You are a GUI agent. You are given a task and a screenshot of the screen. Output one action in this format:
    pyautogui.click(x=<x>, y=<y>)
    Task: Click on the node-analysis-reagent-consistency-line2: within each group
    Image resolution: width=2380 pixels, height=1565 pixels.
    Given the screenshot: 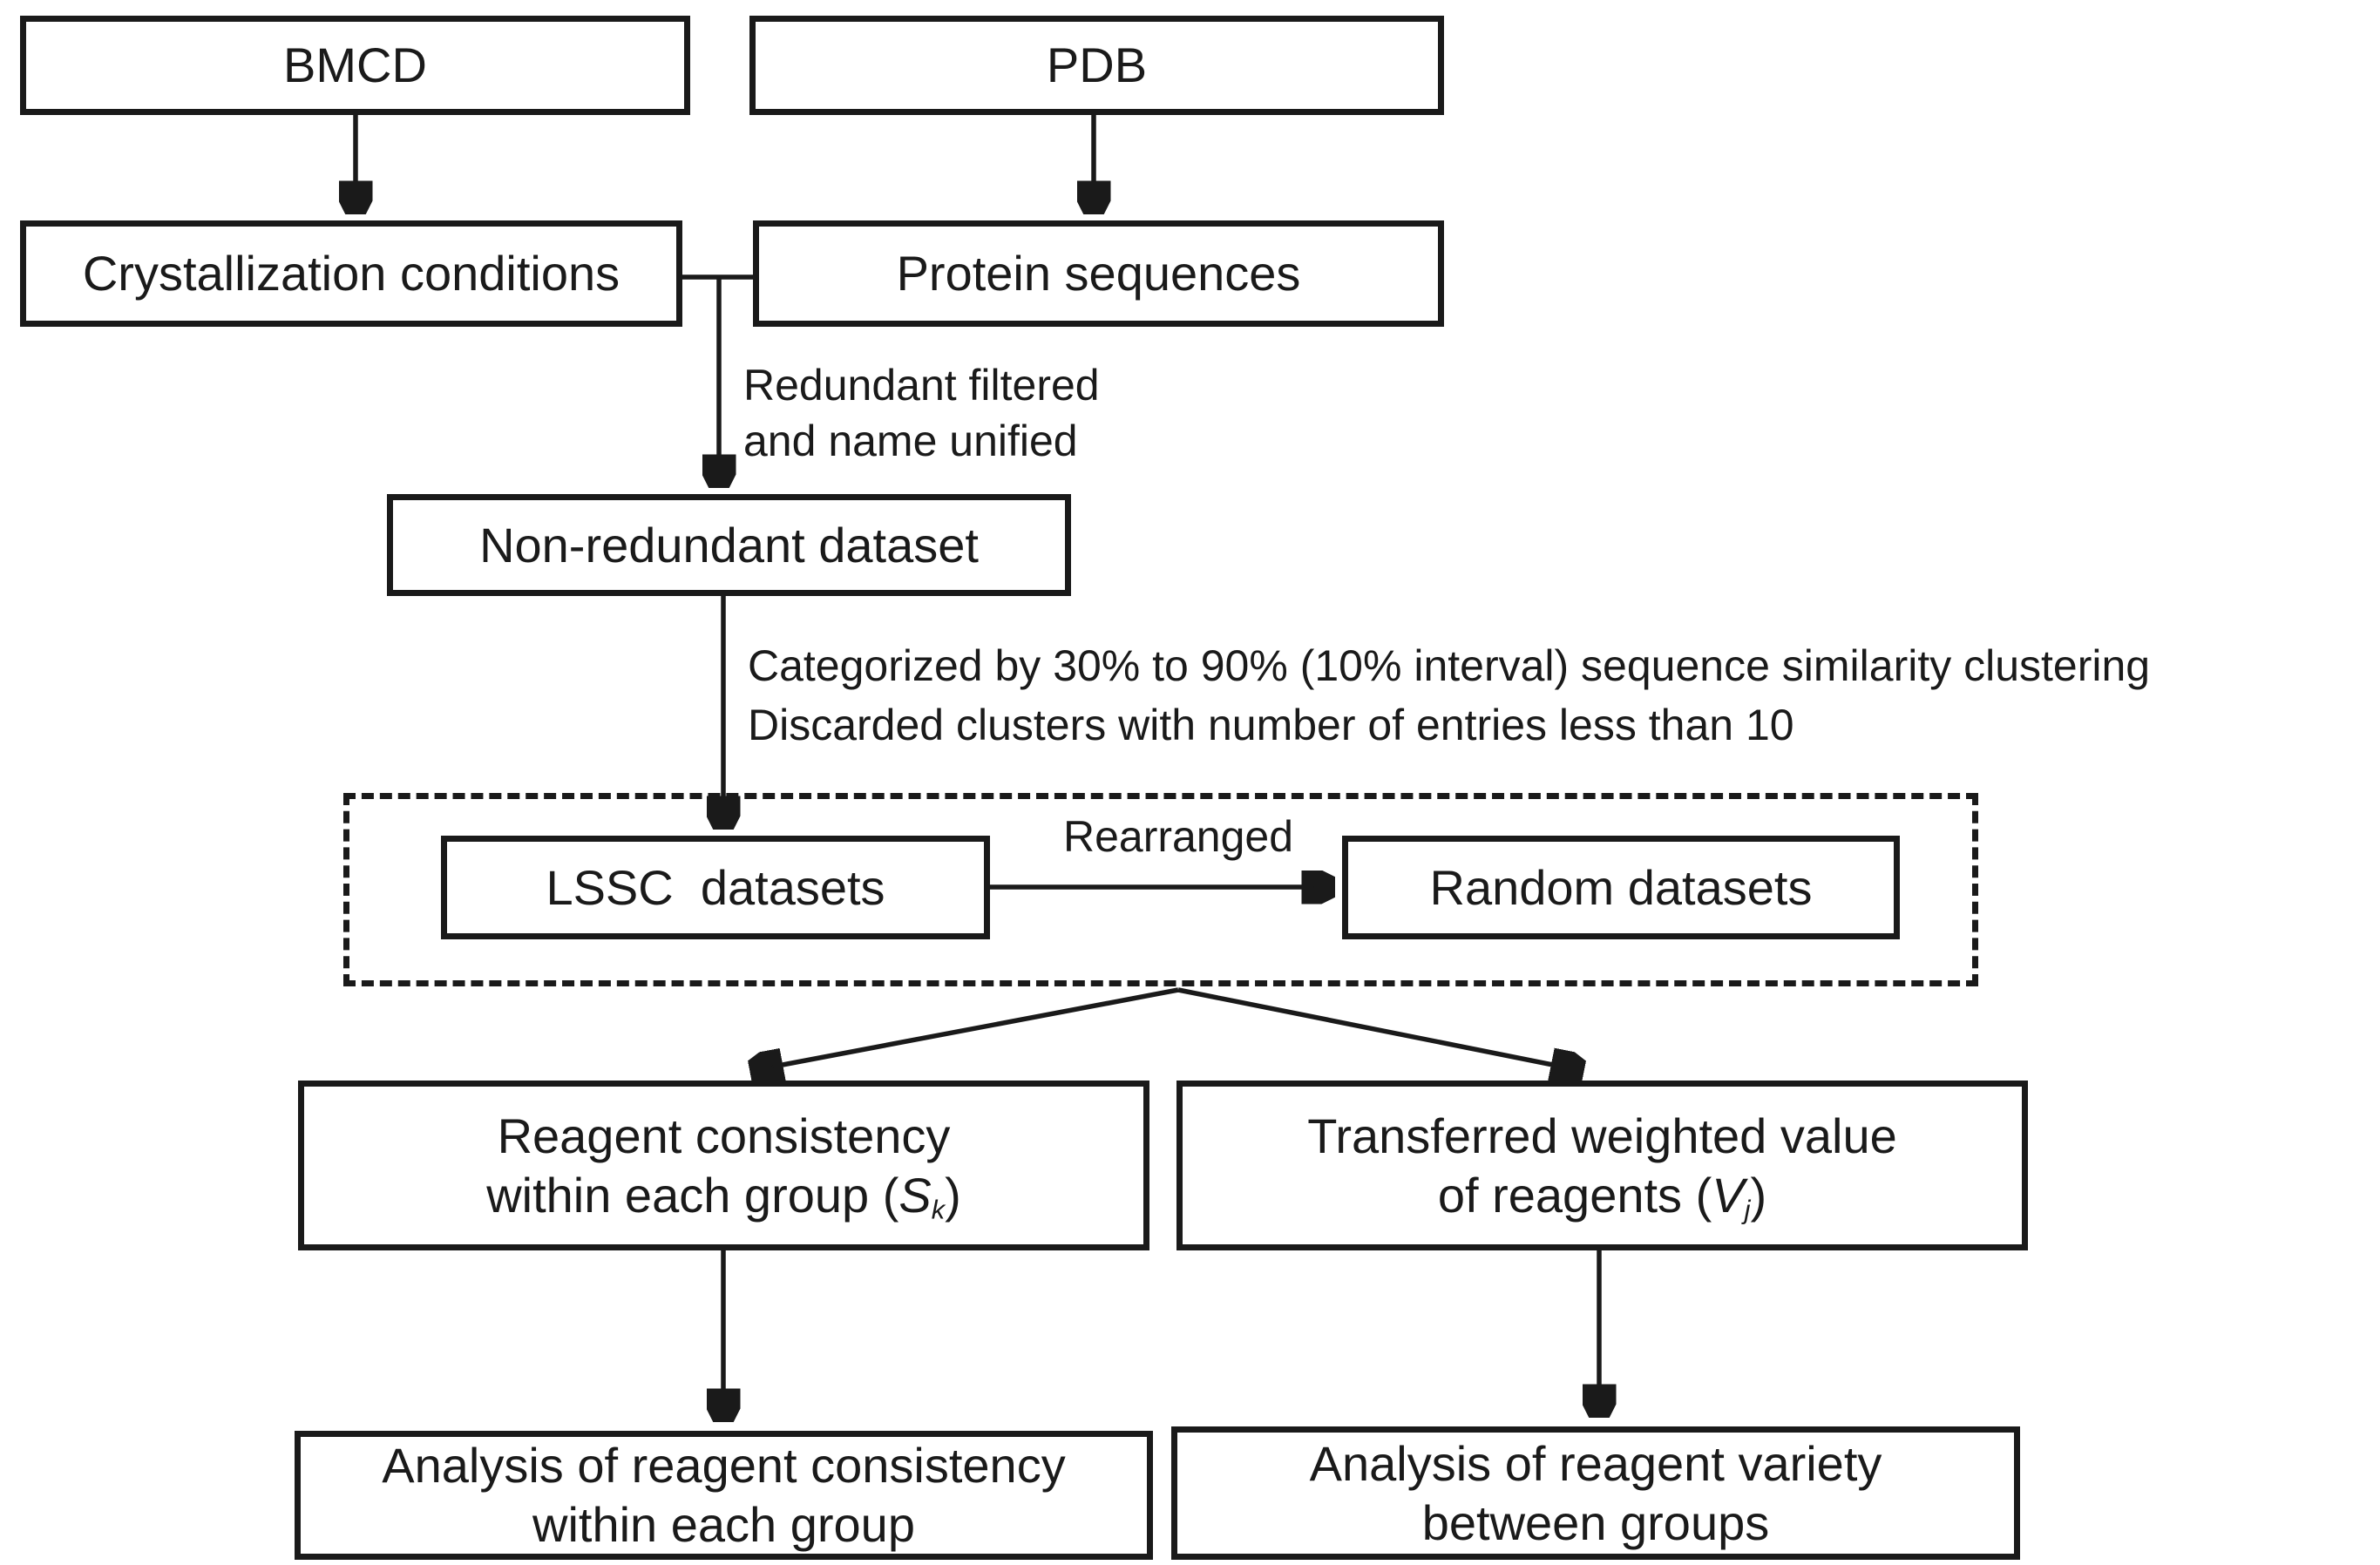 What is the action you would take?
    pyautogui.click(x=723, y=1524)
    